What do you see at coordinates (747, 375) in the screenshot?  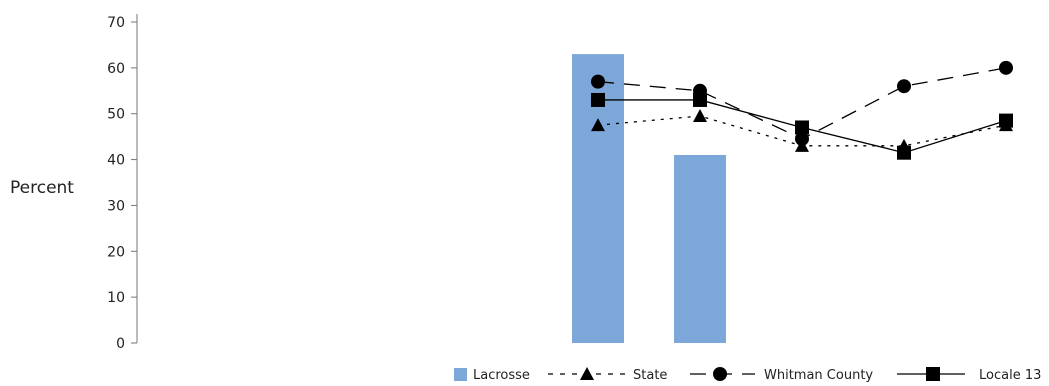 I see `legend: Lacrosse State Whitman County Locale 13` at bounding box center [747, 375].